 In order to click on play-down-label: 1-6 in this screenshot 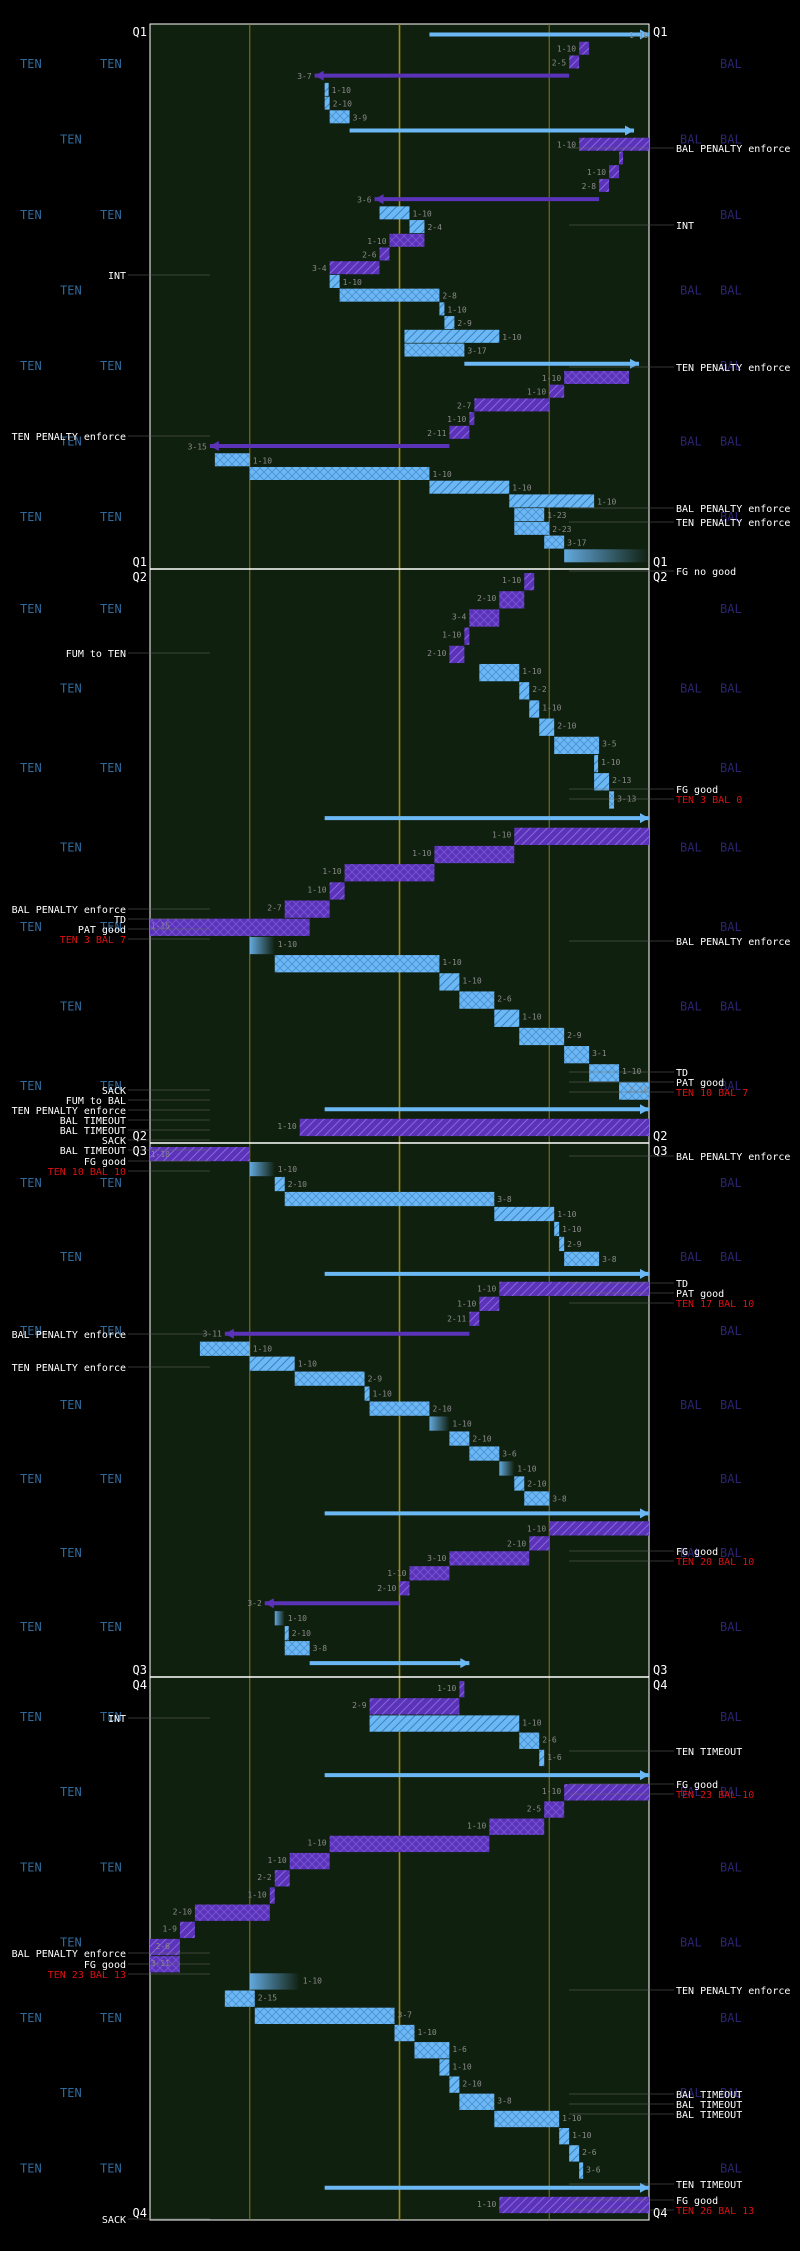, I will do `click(554, 1757)`.